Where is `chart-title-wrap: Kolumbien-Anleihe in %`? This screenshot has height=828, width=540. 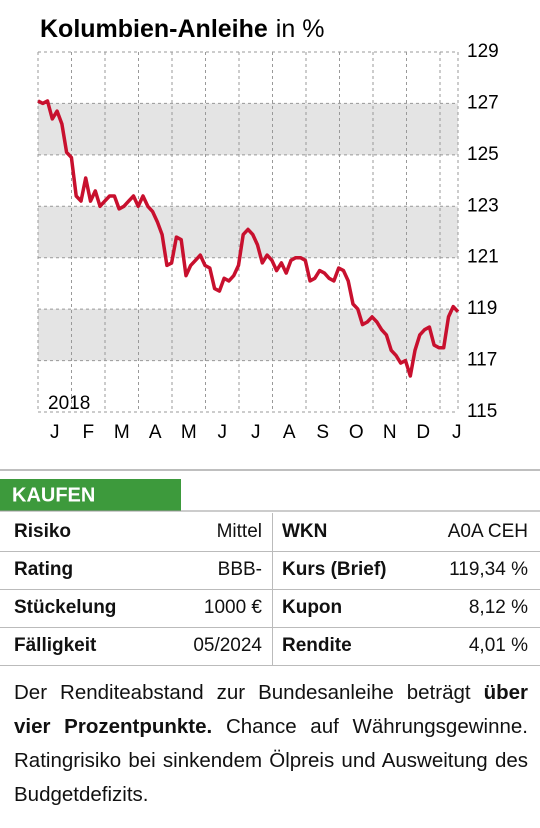
chart-title-wrap: Kolumbien-Anleihe in % is located at coordinates (182, 29).